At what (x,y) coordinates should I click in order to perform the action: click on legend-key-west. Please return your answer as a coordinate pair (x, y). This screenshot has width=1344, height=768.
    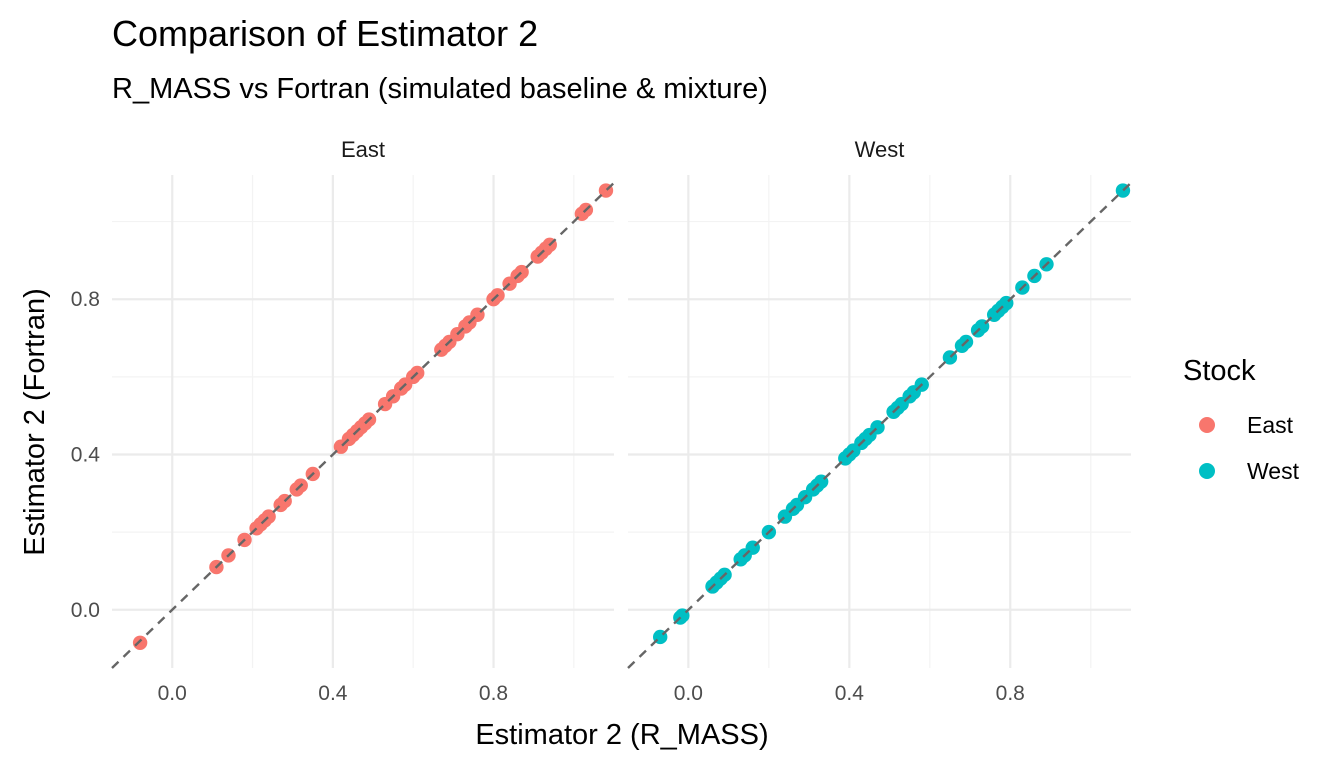
    Looking at the image, I should click on (1207, 471).